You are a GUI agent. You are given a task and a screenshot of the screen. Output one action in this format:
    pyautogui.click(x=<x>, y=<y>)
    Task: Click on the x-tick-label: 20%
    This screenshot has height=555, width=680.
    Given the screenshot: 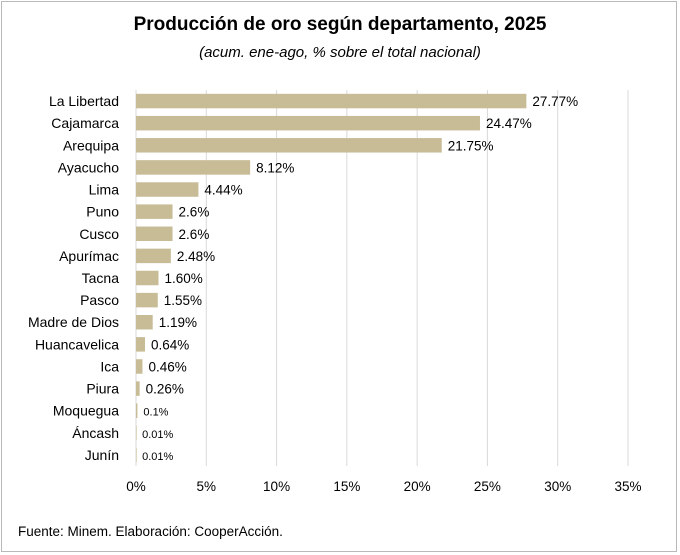 What is the action you would take?
    pyautogui.click(x=417, y=486)
    